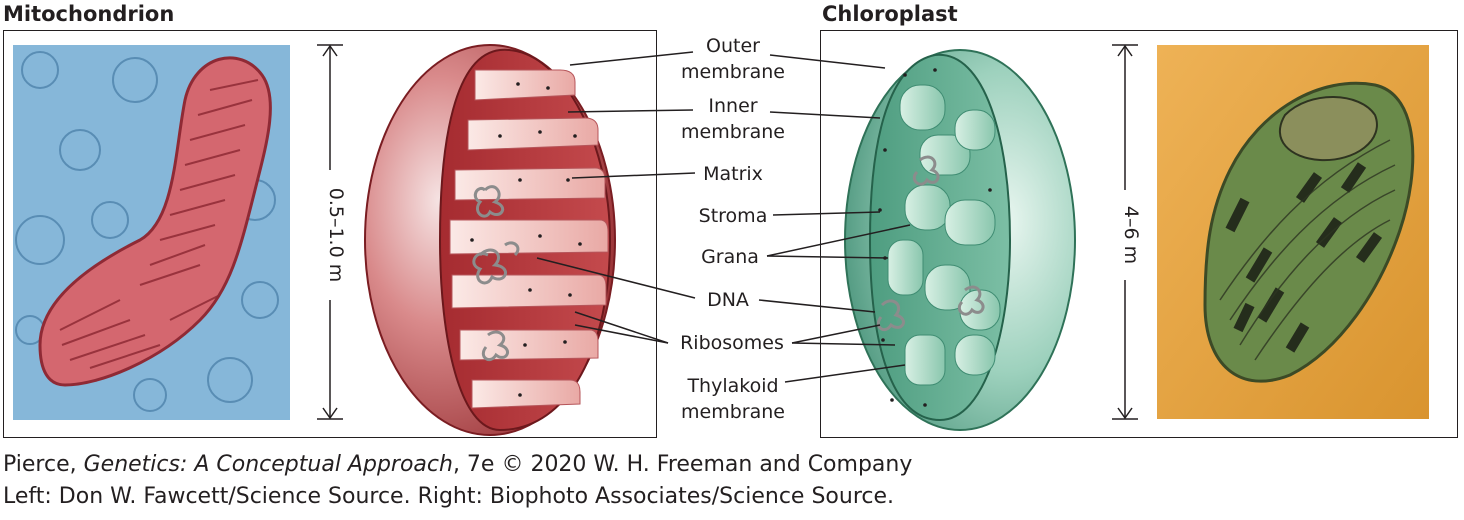  I want to click on label-outer-membrane-line2: membrane, so click(733, 72).